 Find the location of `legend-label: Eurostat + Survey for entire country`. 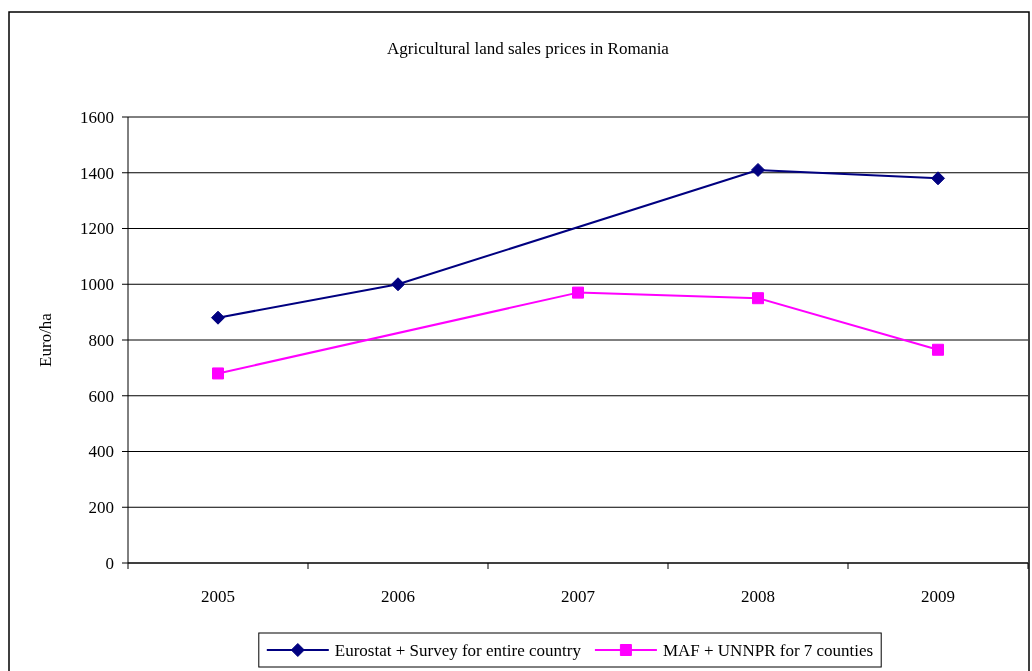

legend-label: Eurostat + Survey for entire country is located at coordinates (458, 650).